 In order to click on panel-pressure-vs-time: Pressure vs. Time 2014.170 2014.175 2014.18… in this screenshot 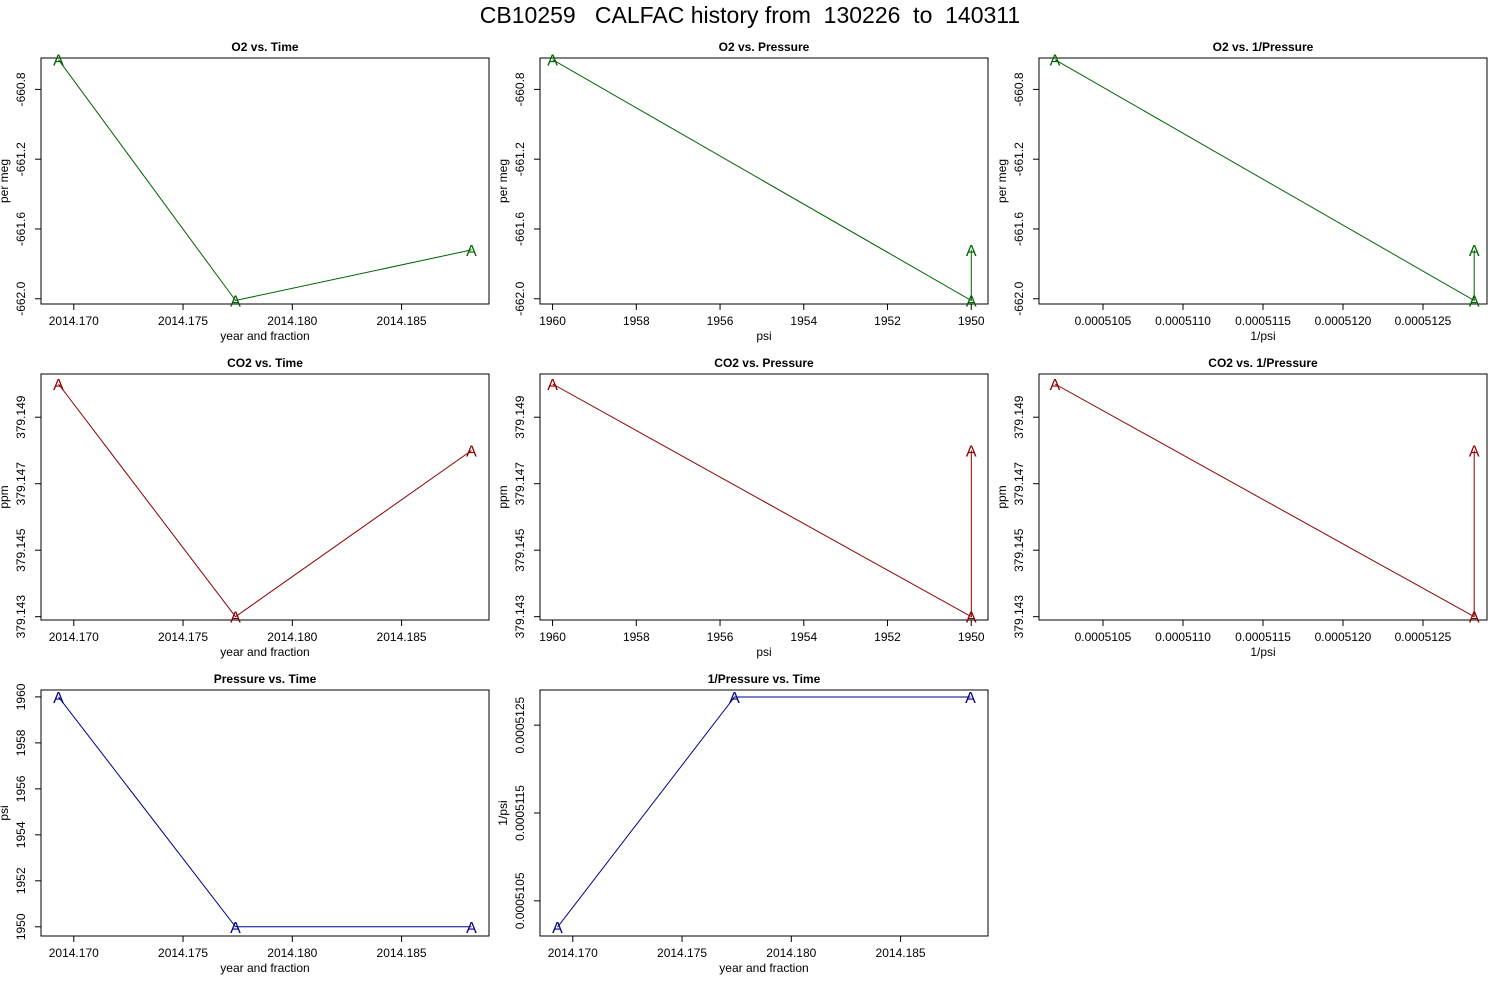, I will do `click(245, 823)`.